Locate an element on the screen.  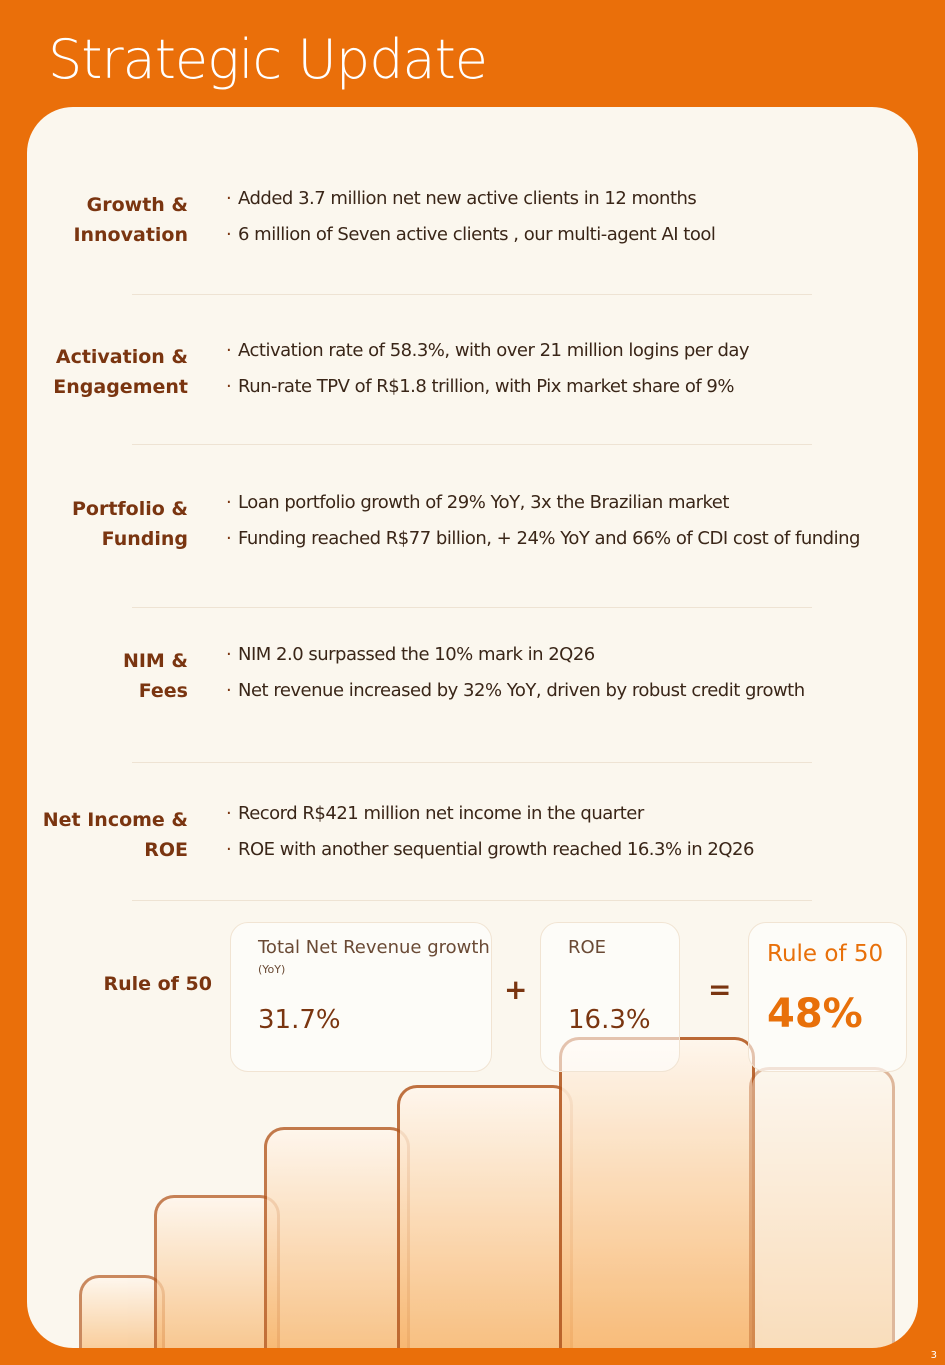
rule-label: Rule of 50 is located at coordinates (157, 984).